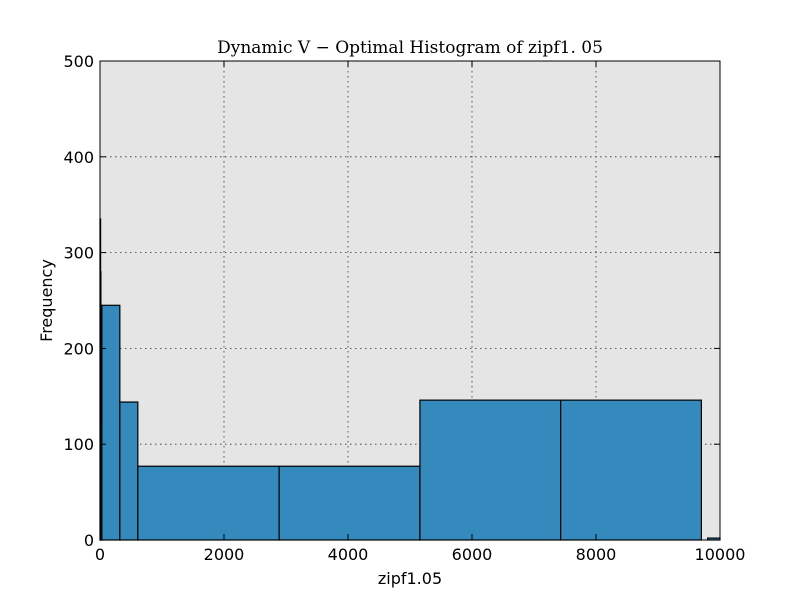 This screenshot has width=800, height=600. I want to click on x-tick-label: 6000, so click(472, 554).